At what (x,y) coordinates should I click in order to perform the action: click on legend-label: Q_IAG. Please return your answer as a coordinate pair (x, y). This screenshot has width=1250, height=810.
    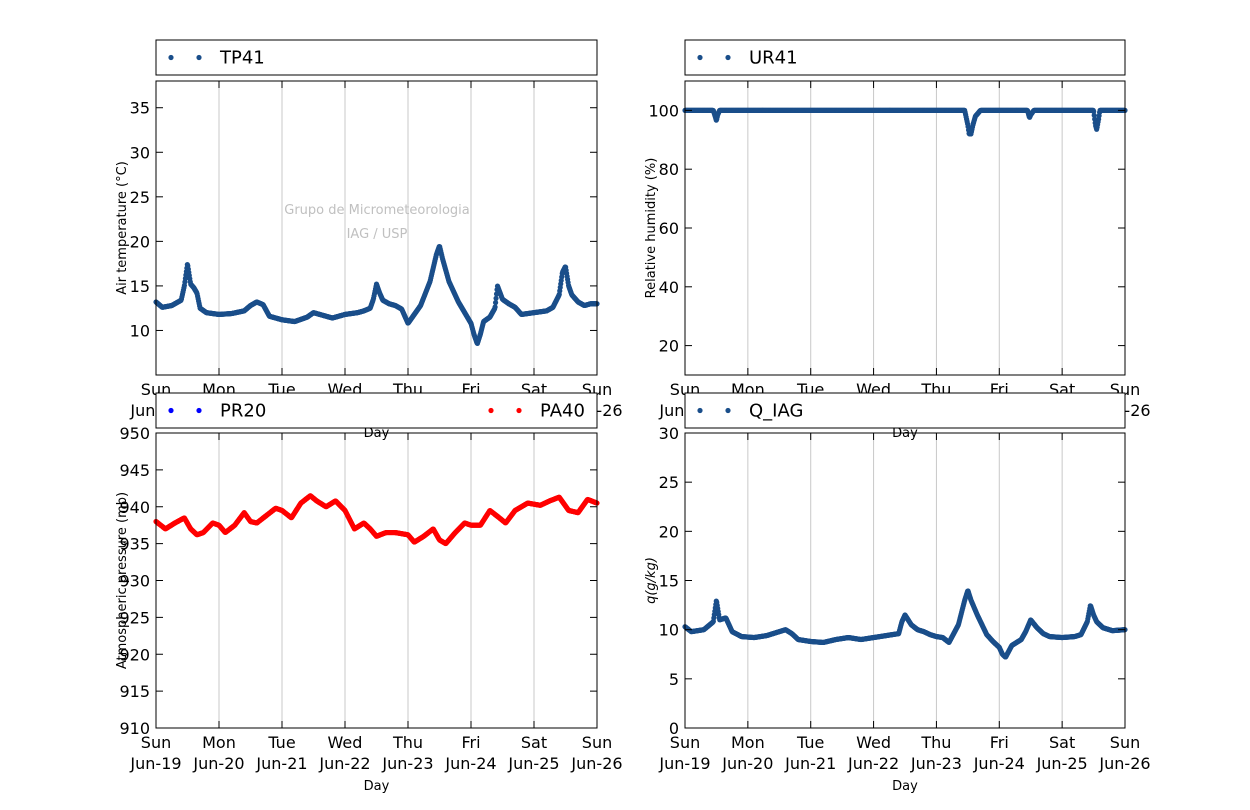
    Looking at the image, I should click on (776, 411).